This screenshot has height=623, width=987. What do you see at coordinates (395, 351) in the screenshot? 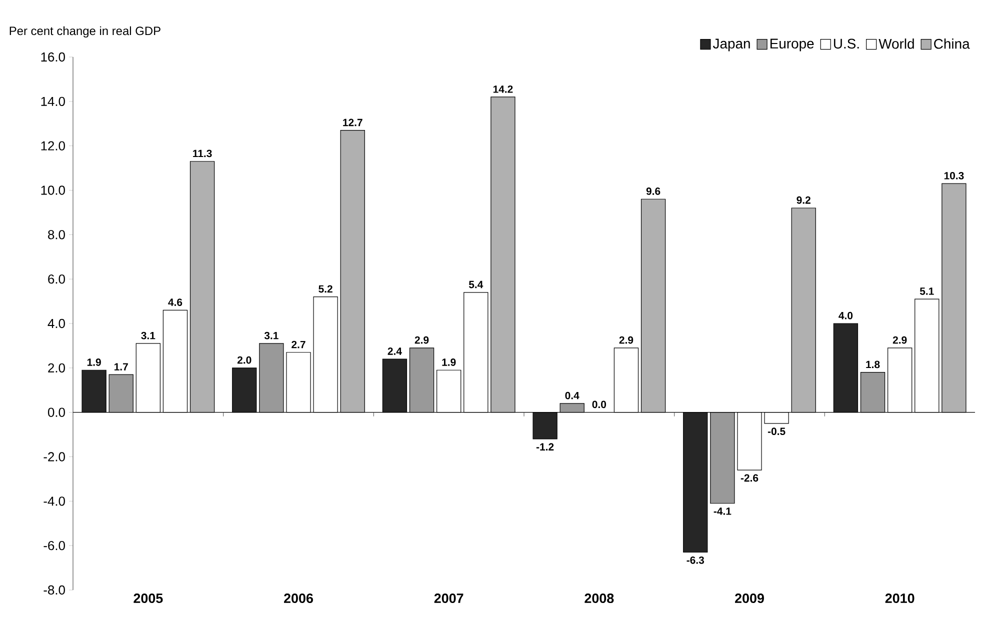
I see `data-label: 2.4` at bounding box center [395, 351].